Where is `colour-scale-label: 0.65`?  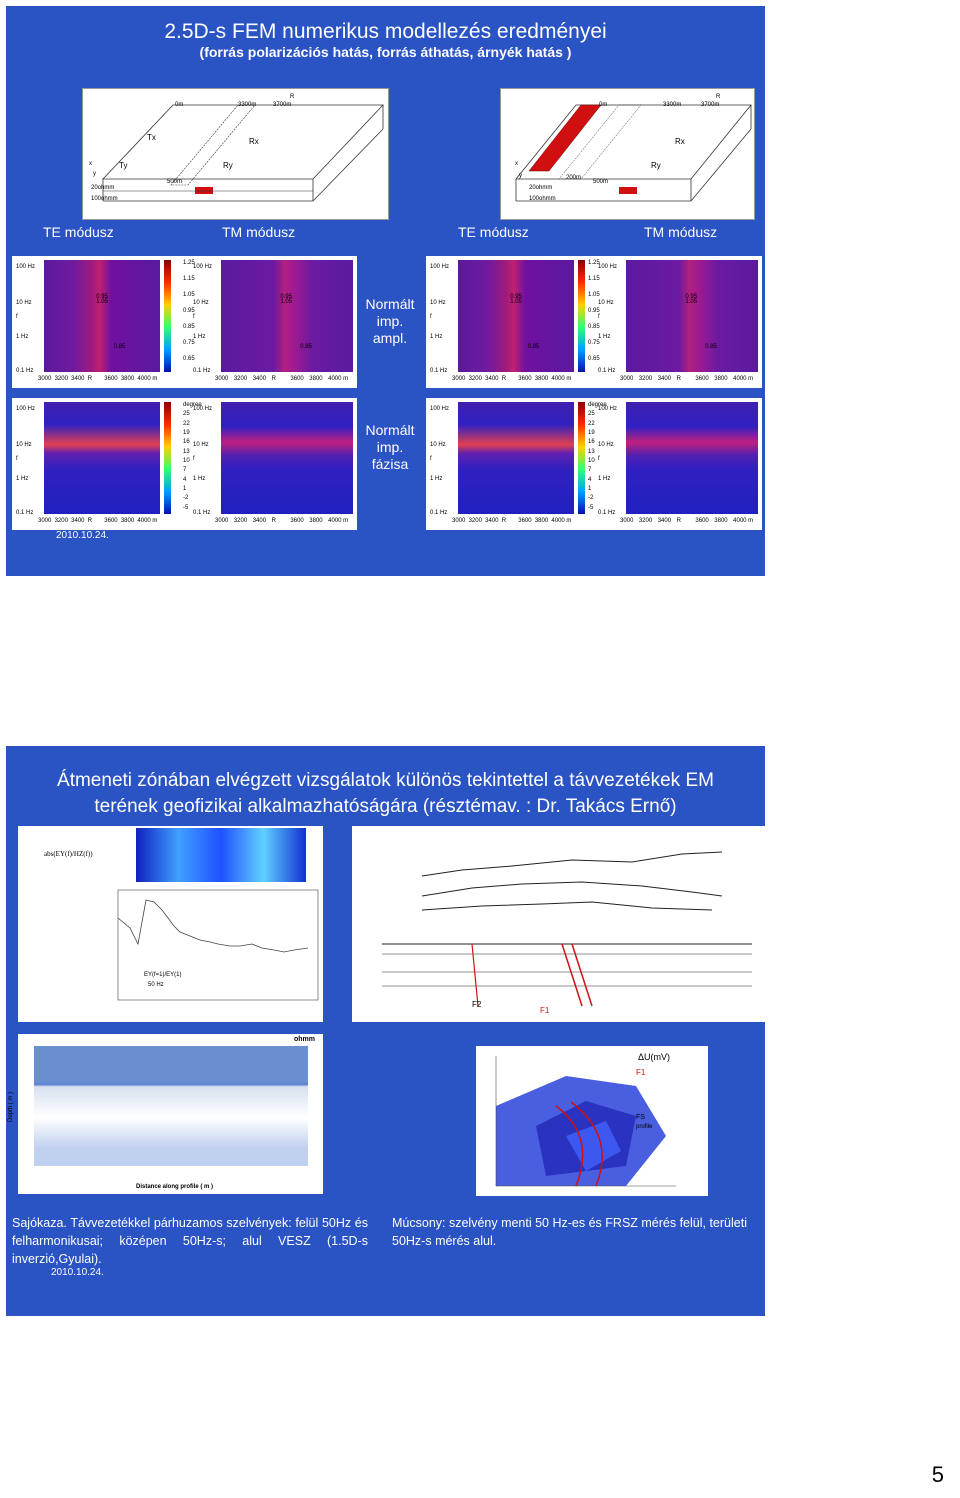 colour-scale-label: 0.65 is located at coordinates (594, 359).